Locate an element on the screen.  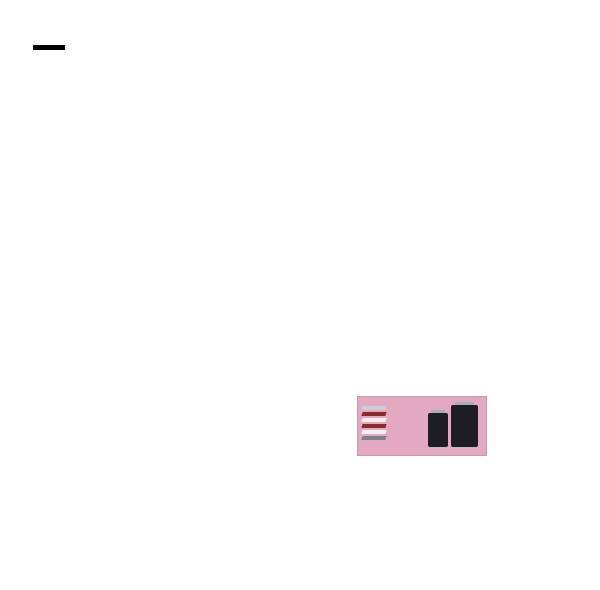
pouch-cell-photo-inset is located at coordinates (422, 426).